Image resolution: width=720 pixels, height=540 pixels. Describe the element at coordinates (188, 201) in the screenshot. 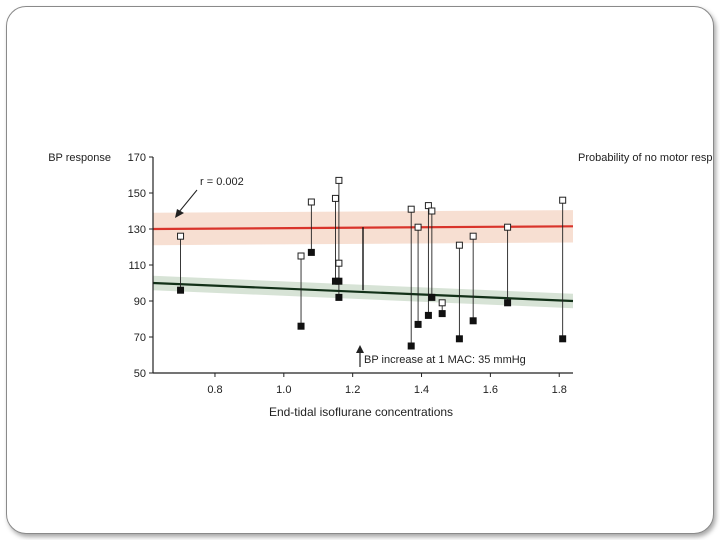

I see `r-value-arrow` at that location.